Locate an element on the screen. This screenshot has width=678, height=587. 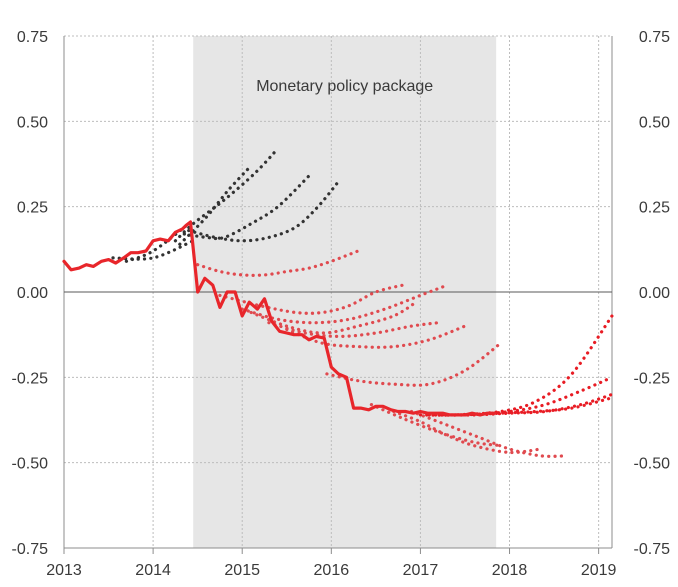
y-tick-label-right: 0.50 is located at coordinates (654, 122).